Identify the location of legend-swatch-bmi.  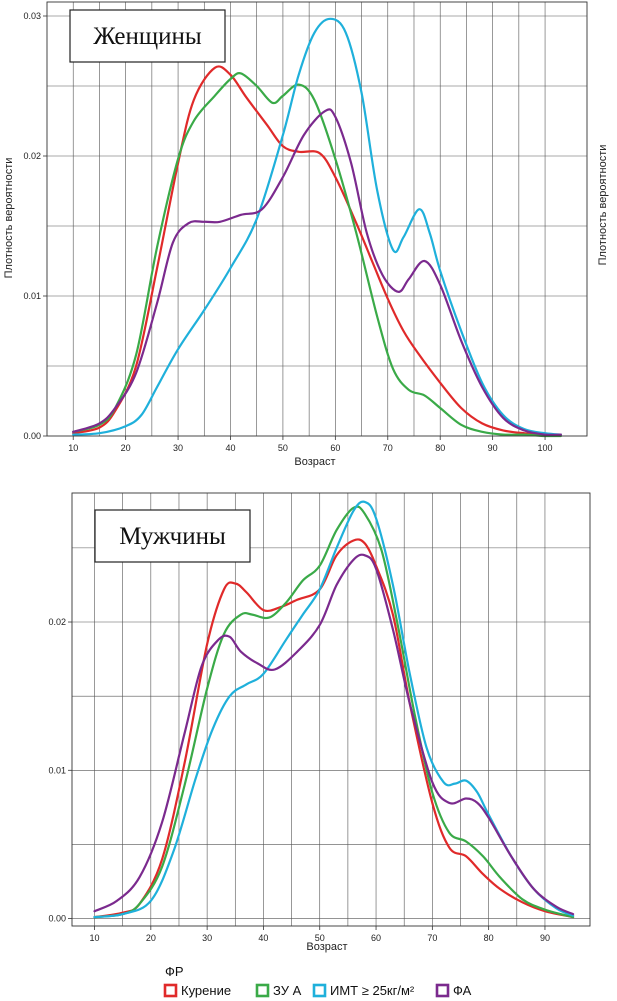
(319, 990).